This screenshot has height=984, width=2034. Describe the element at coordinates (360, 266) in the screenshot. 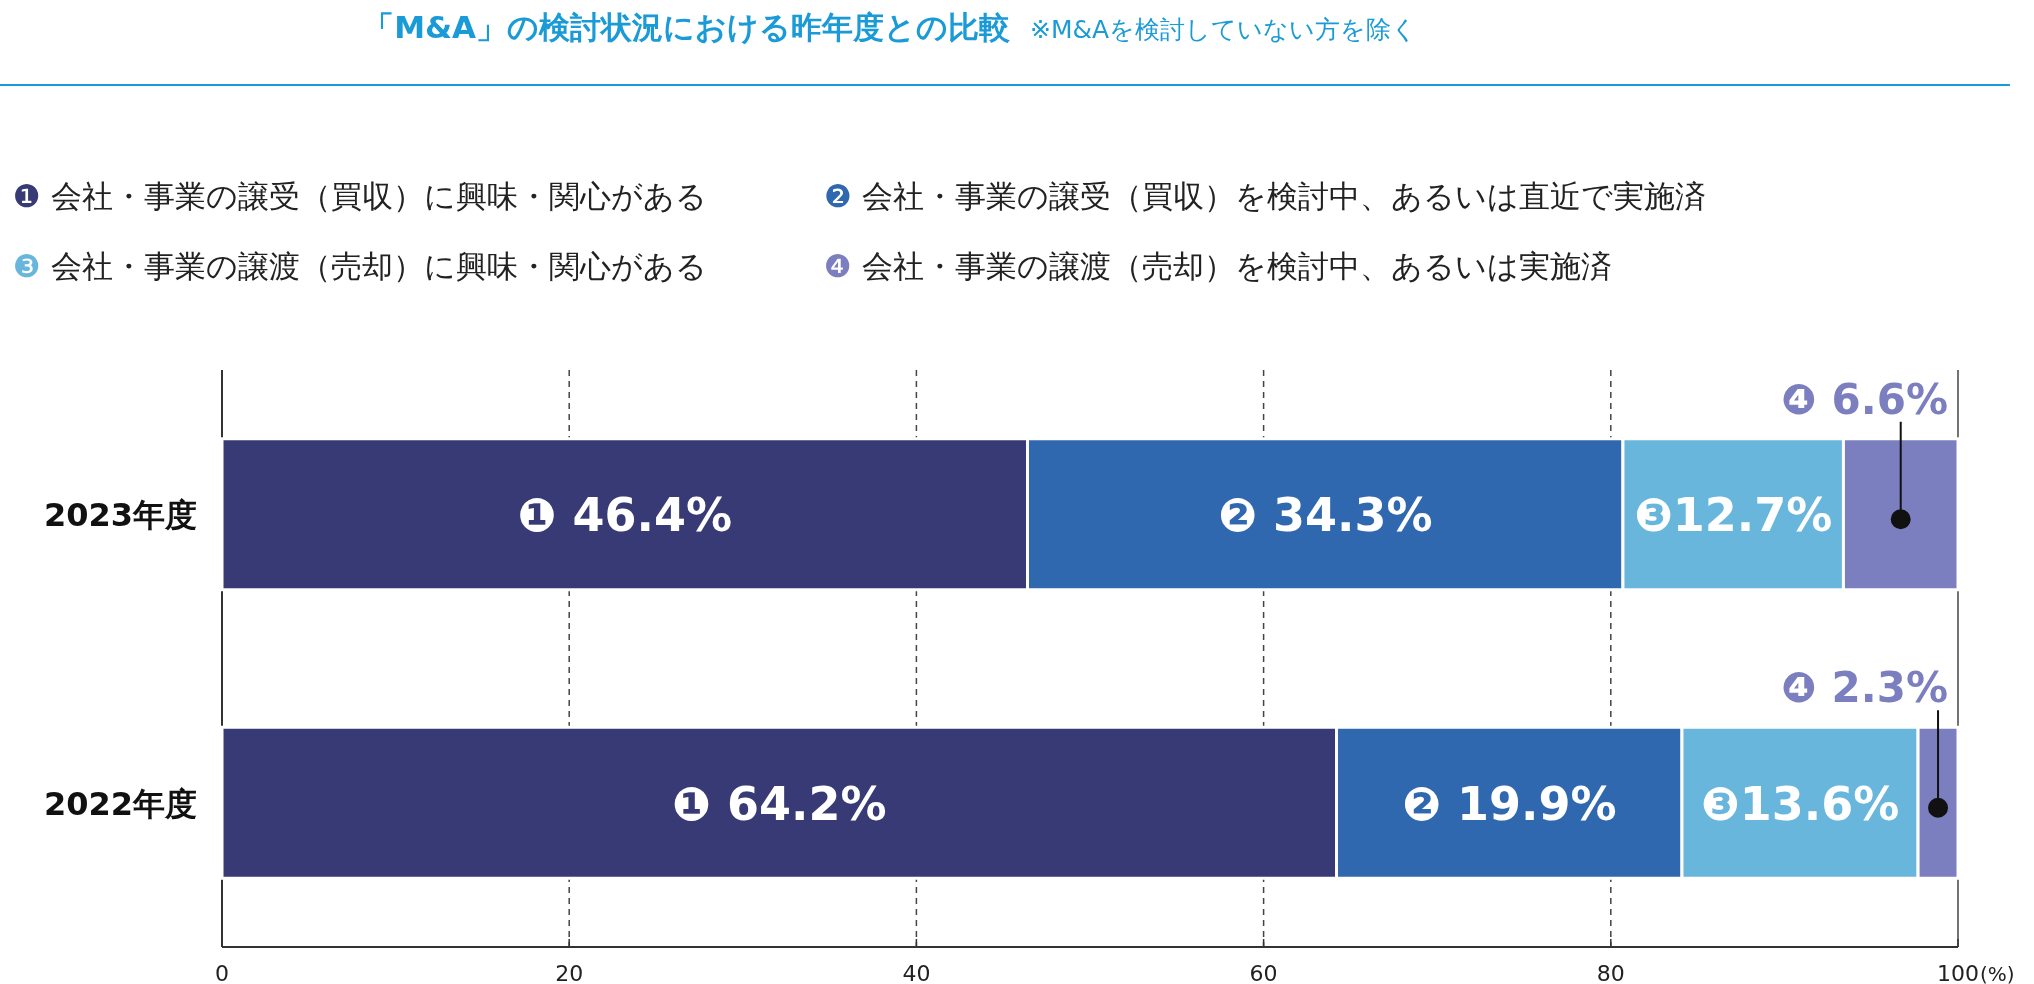

I see `text: ❸ 会社・事業の譲渡（売却）に興味・関心がある` at that location.